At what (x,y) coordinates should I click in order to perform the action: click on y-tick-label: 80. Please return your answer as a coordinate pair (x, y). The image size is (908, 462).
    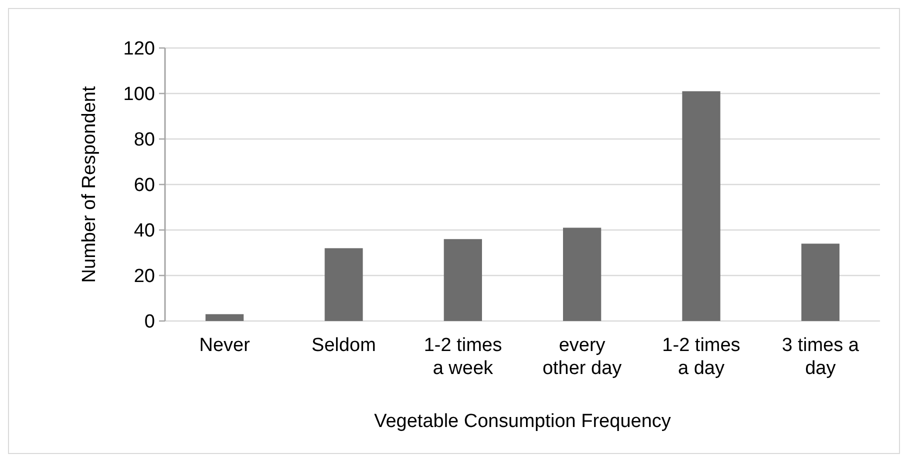
    Looking at the image, I should click on (144, 140).